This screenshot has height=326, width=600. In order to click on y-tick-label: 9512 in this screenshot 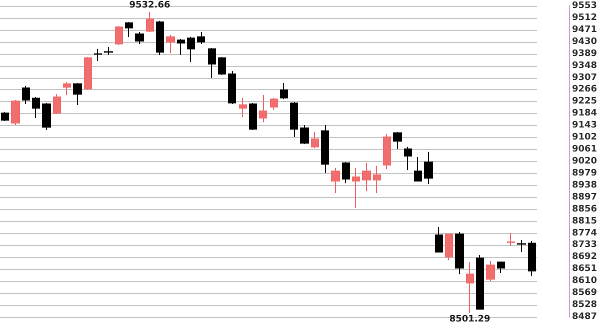, I will do `click(585, 17)`.